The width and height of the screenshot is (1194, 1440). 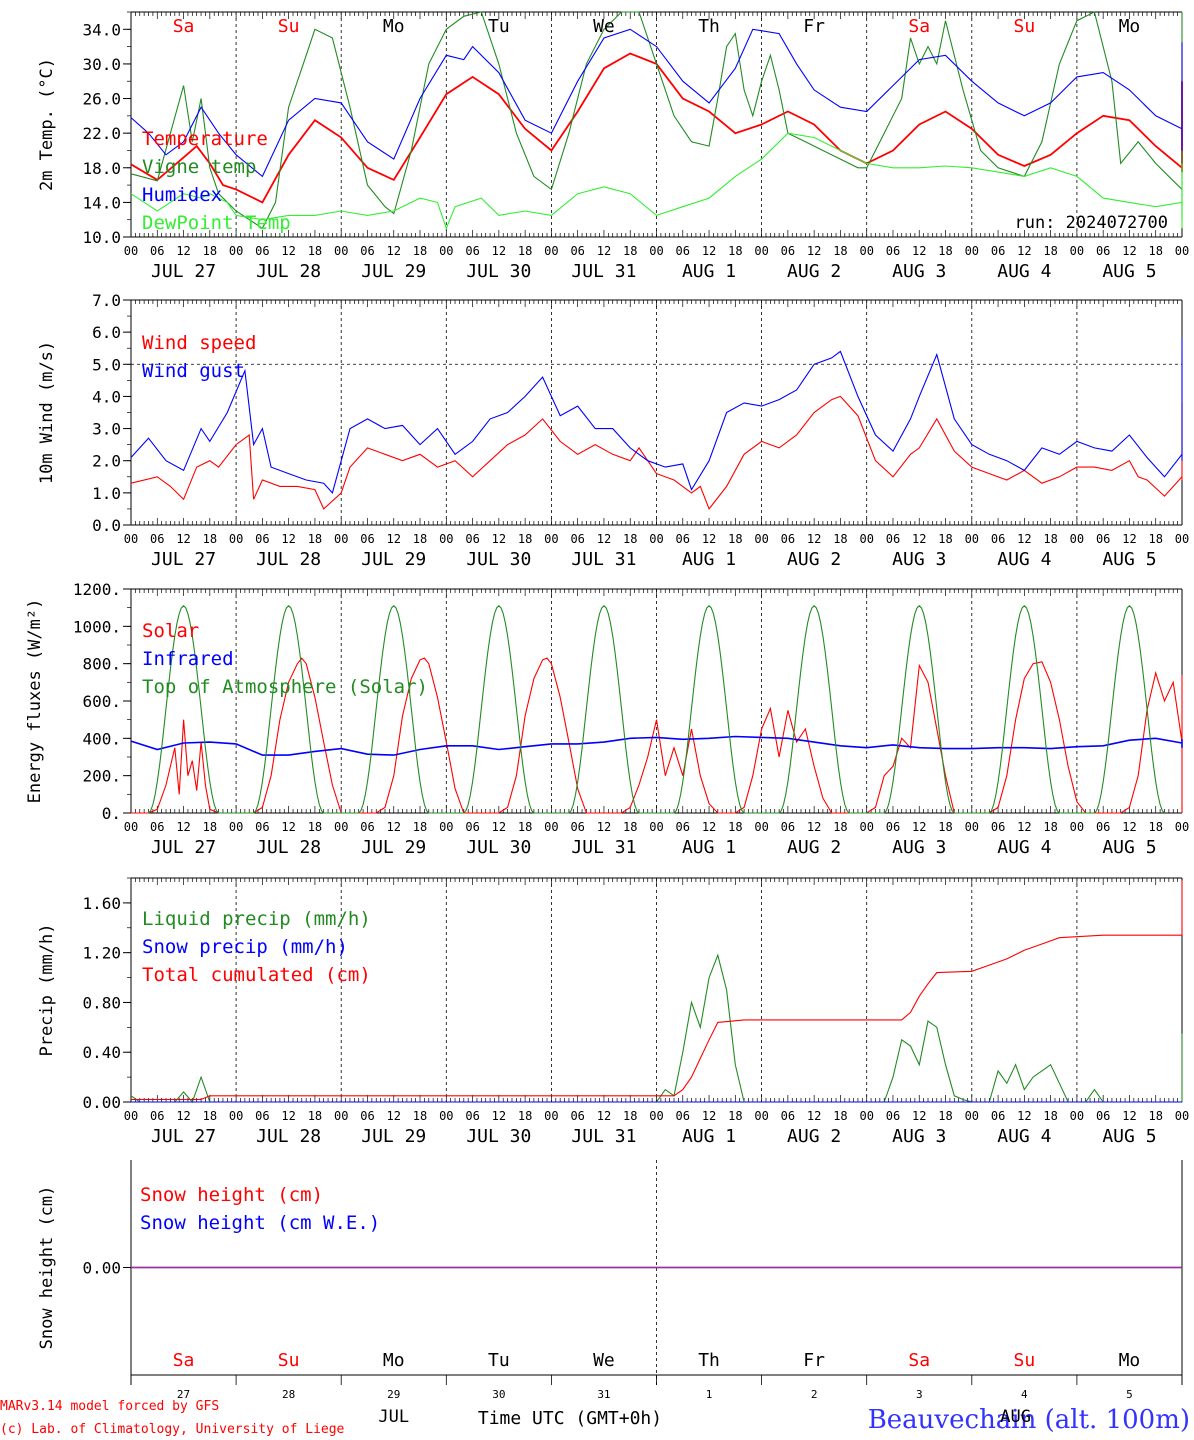 I want to click on legend-entry: Snow precip (mm/h), so click(x=245, y=947).